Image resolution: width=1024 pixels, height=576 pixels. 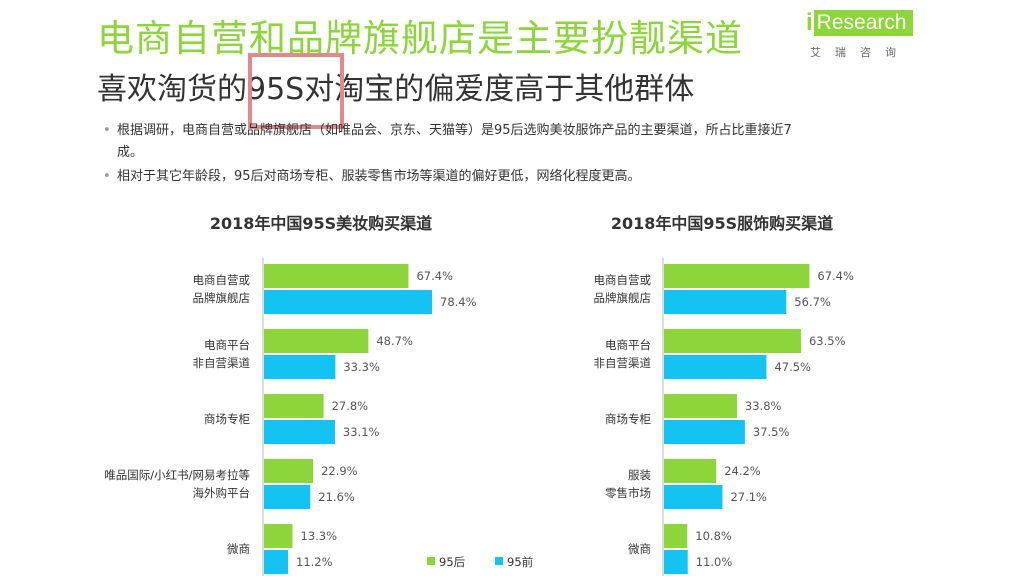 I want to click on data-label: 48.7%, so click(x=394, y=341).